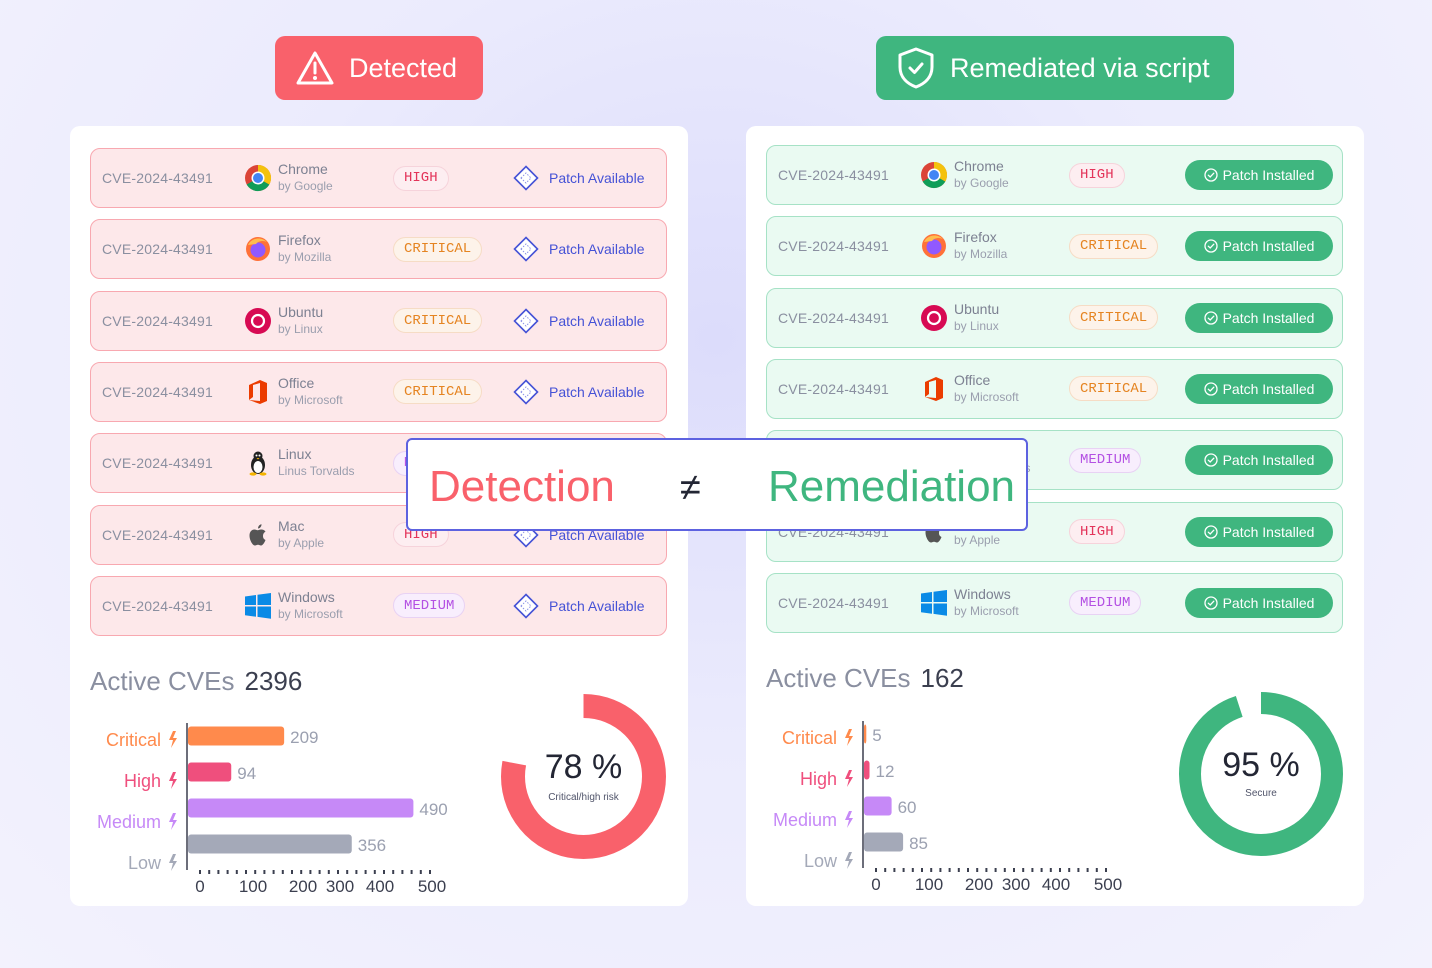 Image resolution: width=1432 pixels, height=968 pixels. I want to click on severity-badge: MEDIUM, so click(429, 606).